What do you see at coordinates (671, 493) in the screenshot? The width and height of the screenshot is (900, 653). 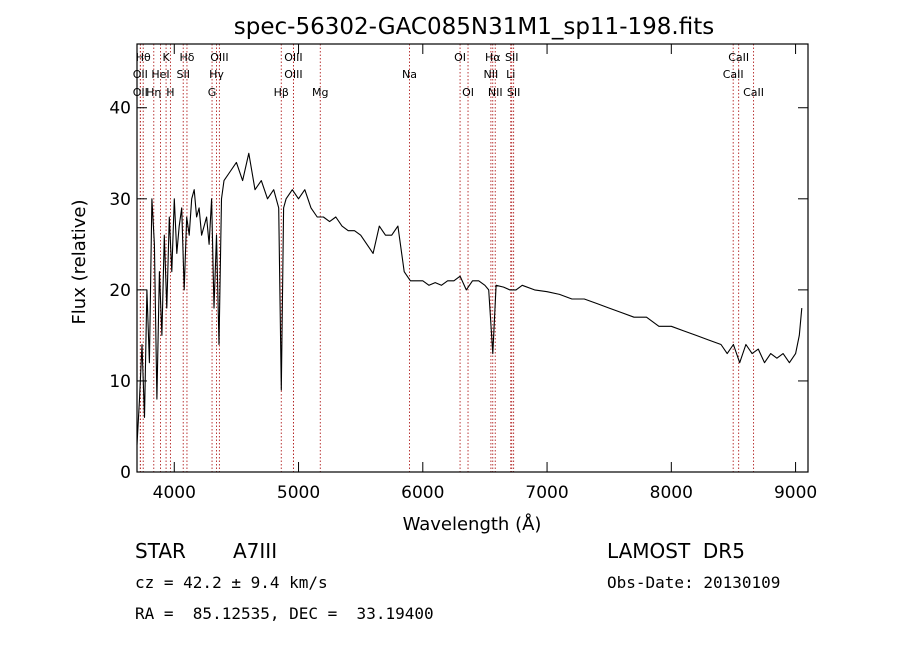 I see `x-tick-label-4: 8000` at bounding box center [671, 493].